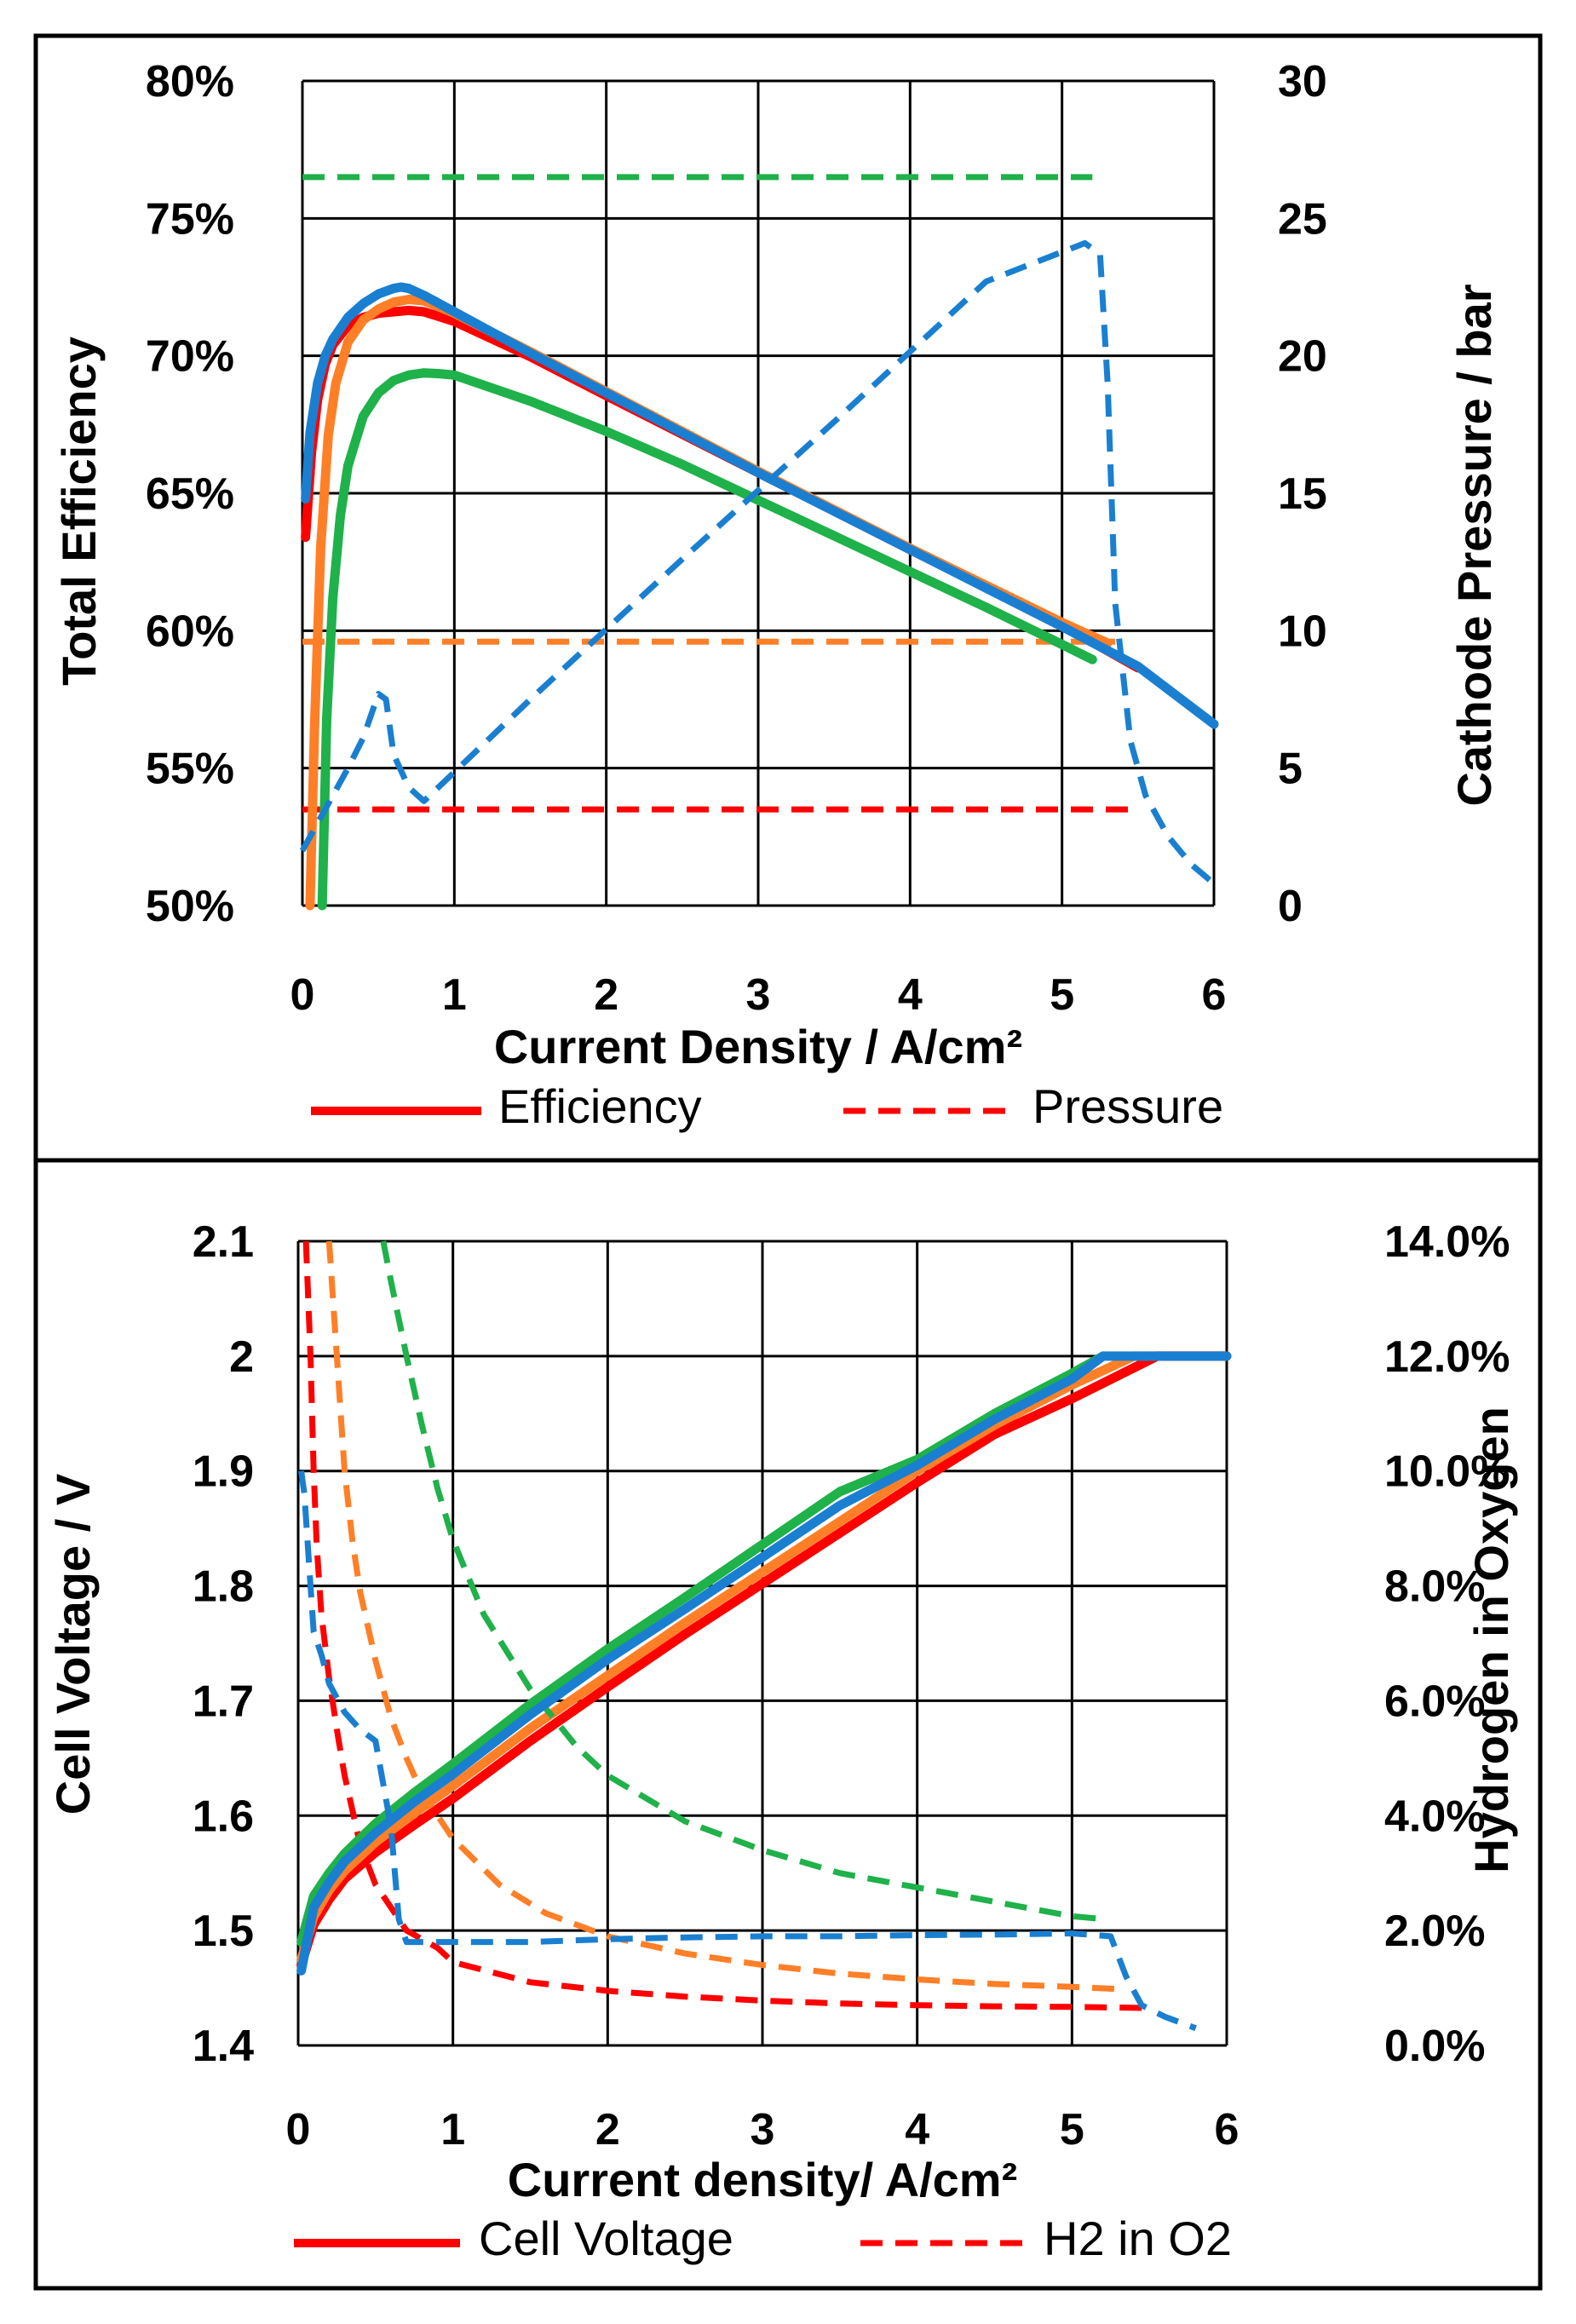 This screenshot has width=1576, height=2324. I want to click on y-tick-label: 1.6, so click(224, 1816).